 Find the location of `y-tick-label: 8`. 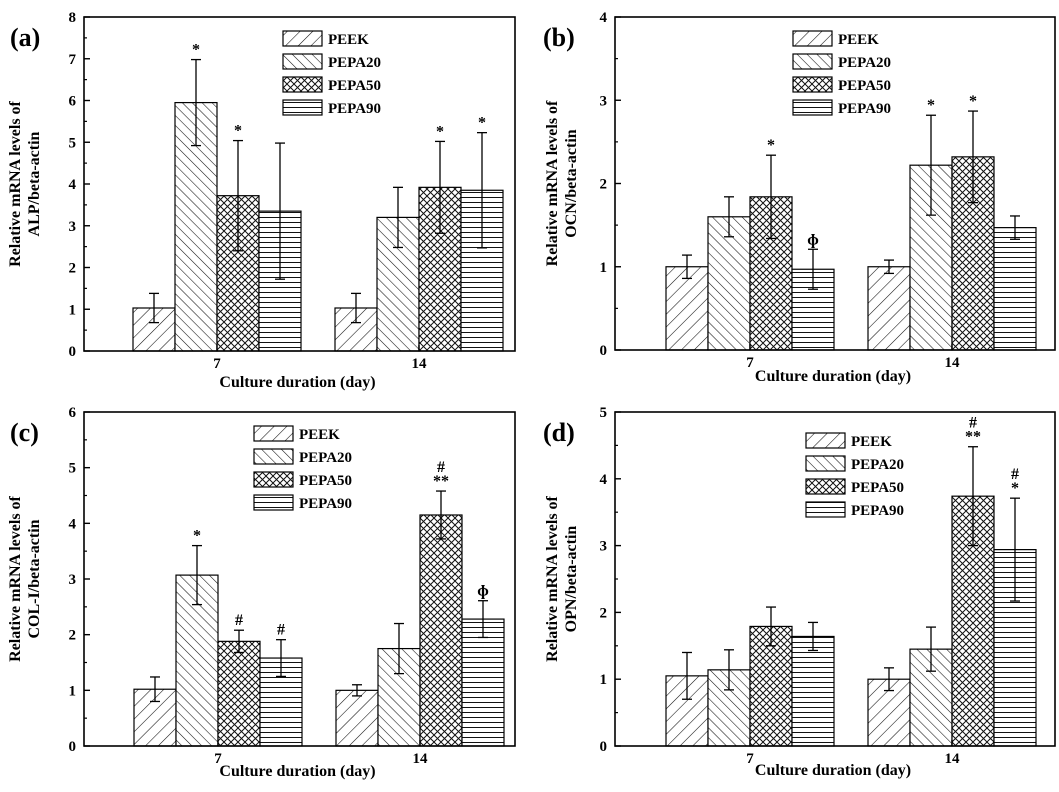

y-tick-label: 8 is located at coordinates (73, 18).